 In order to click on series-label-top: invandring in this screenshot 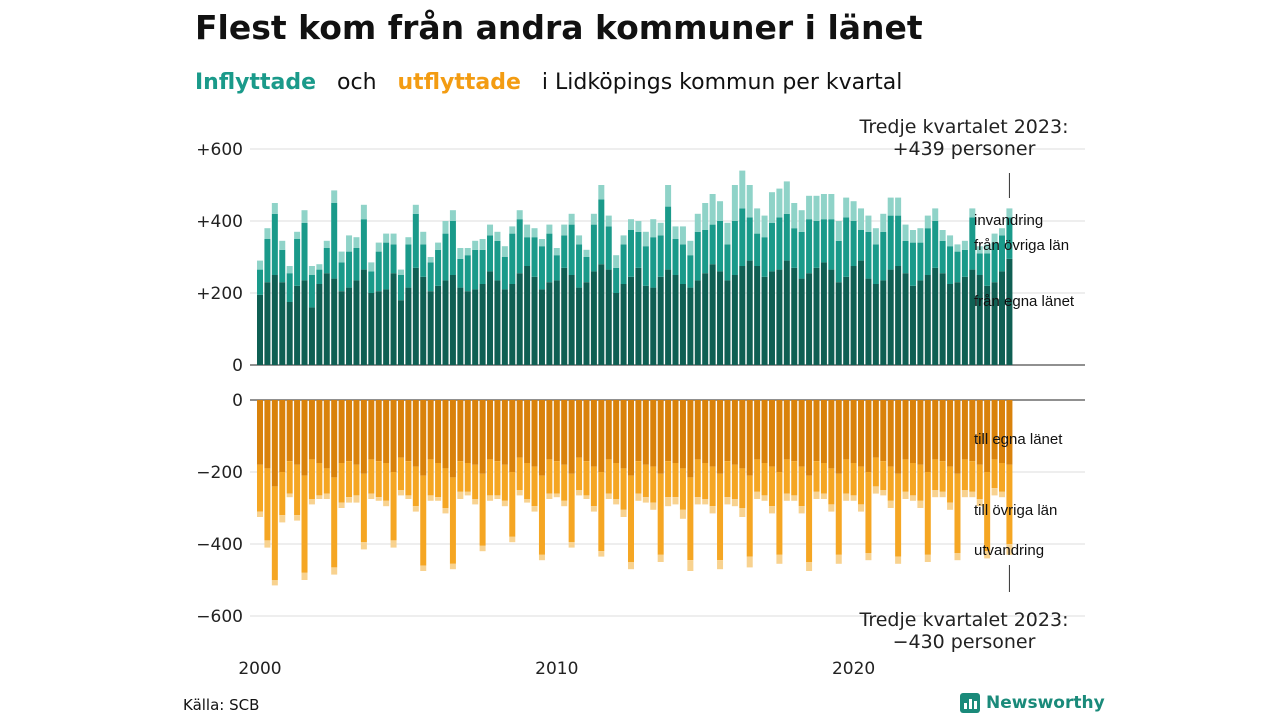, I will do `click(1008, 220)`.